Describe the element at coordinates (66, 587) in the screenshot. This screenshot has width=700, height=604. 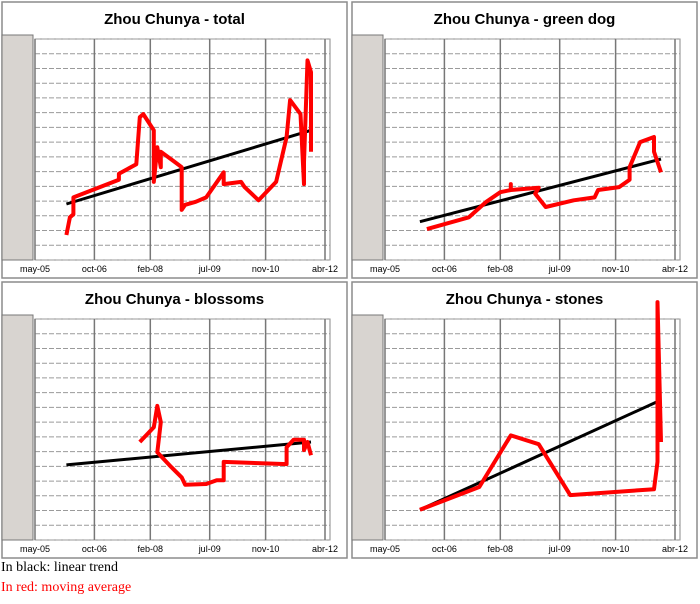
I see `footnote: In red: moving average` at that location.